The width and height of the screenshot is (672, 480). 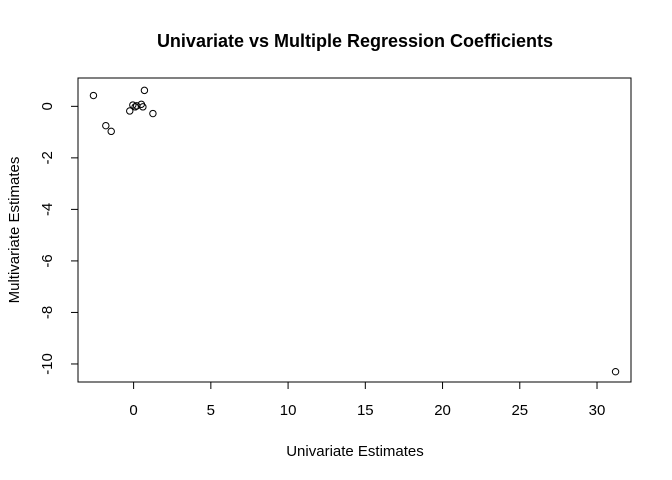 What do you see at coordinates (47, 209) in the screenshot?
I see `y-tick-label: -4` at bounding box center [47, 209].